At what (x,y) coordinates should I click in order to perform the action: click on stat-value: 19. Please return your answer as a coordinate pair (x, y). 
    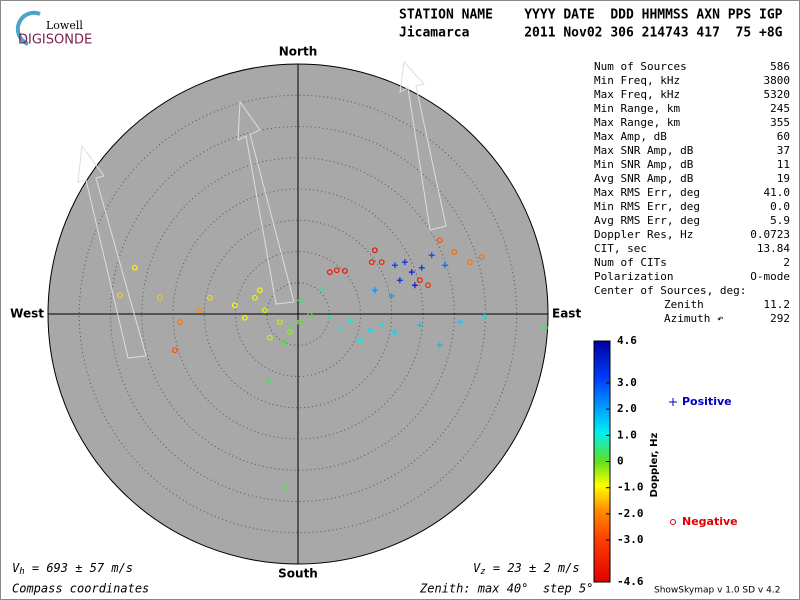
    Looking at the image, I should click on (783, 178).